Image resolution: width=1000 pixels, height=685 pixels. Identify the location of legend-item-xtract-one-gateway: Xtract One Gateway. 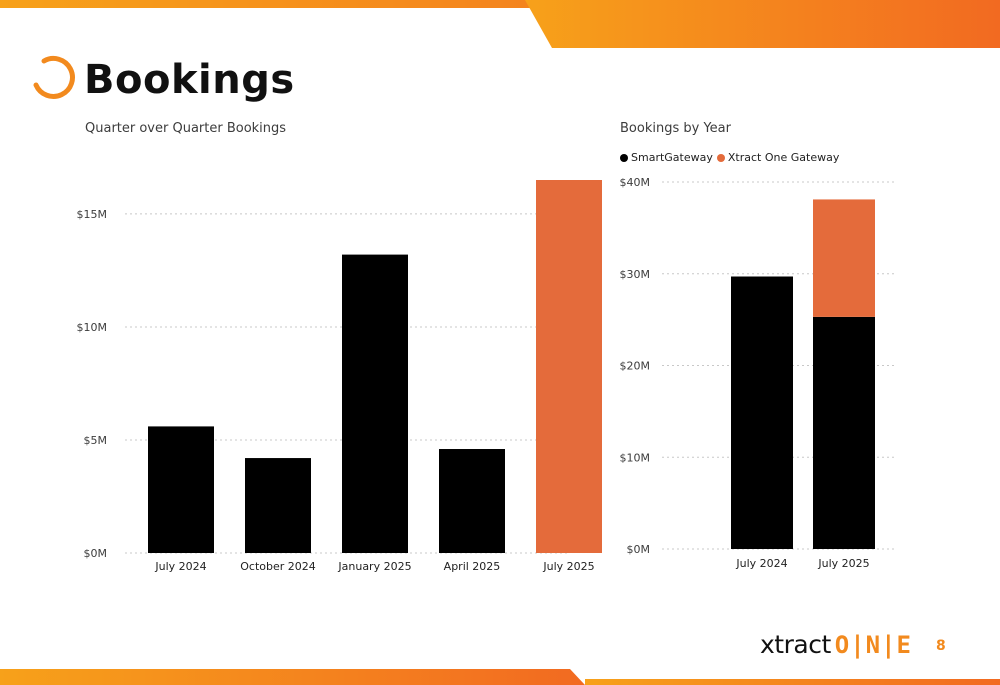
(778, 157).